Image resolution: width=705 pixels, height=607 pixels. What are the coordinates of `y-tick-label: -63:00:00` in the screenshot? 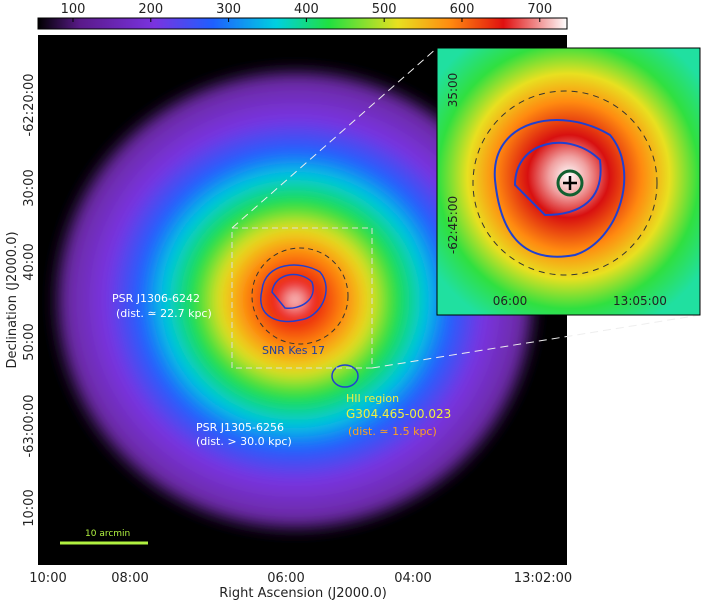 It's located at (29, 425).